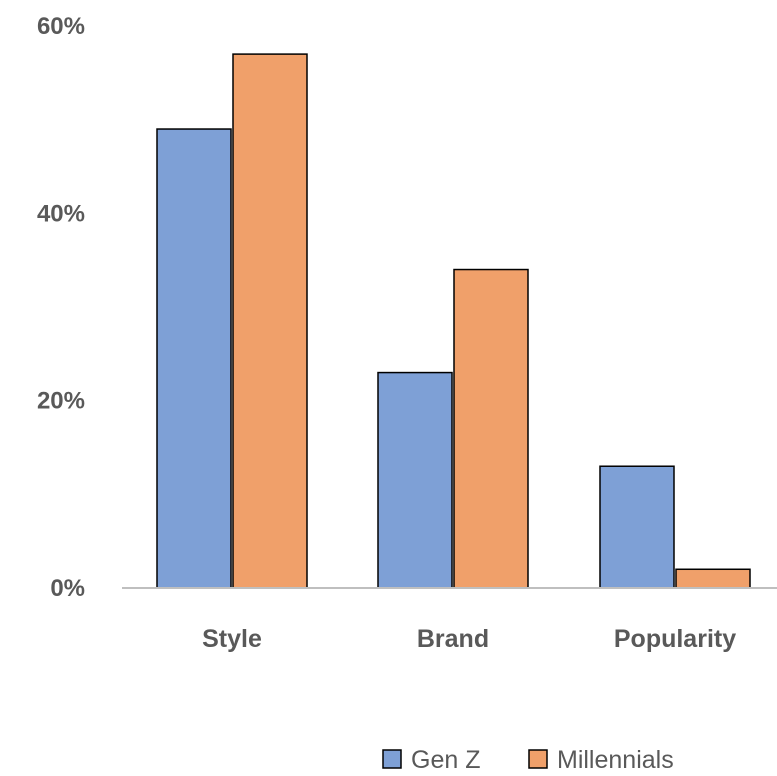 This screenshot has width=777, height=776. What do you see at coordinates (61, 307) in the screenshot?
I see `y-axis-tick-labels: 0% 20% 40% 60%` at bounding box center [61, 307].